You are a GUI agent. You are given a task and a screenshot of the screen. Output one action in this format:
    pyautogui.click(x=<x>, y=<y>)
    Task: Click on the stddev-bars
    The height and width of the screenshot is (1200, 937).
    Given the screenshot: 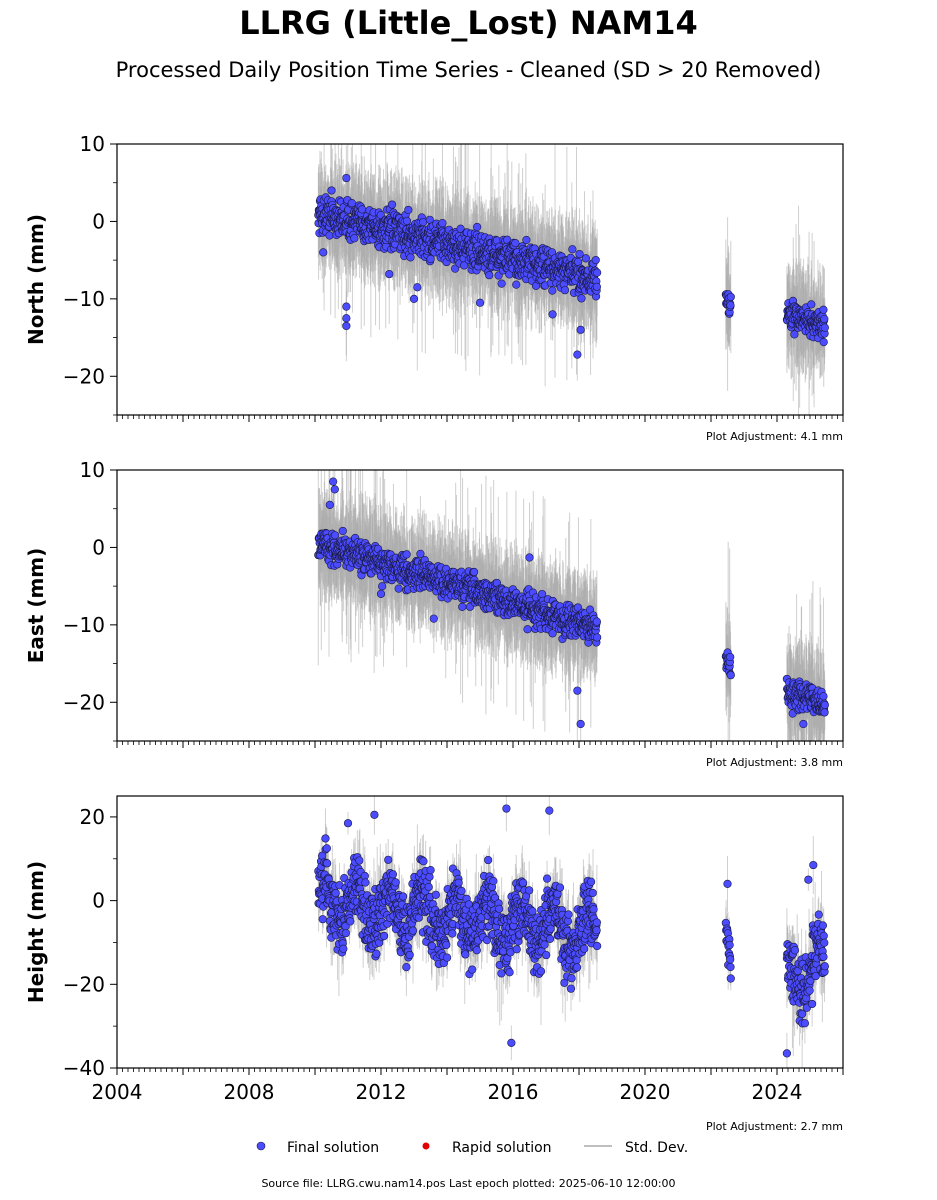 What is the action you would take?
    pyautogui.click(x=571, y=605)
    